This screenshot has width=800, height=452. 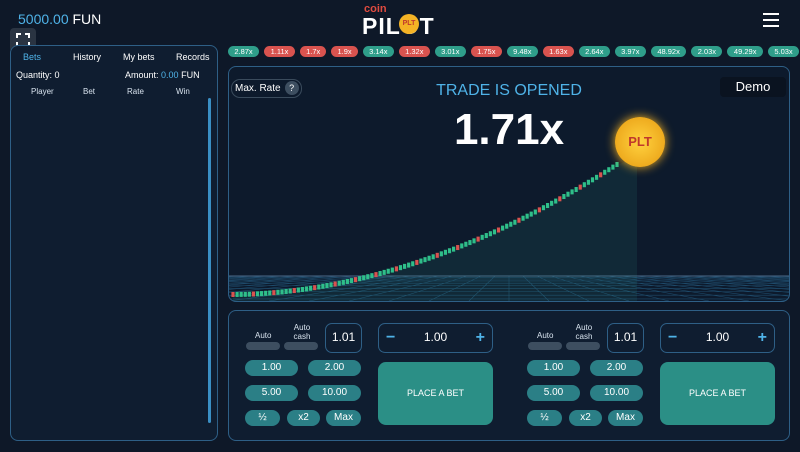 I want to click on history-item: 2.03x, so click(x=707, y=51).